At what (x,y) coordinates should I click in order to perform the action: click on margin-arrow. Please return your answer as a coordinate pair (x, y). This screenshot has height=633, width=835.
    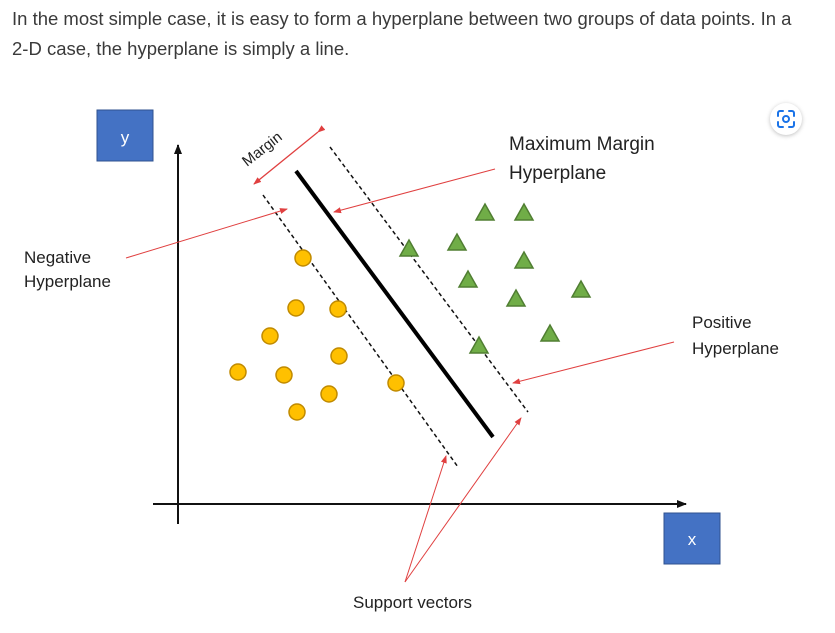
    Looking at the image, I should click on (289, 155).